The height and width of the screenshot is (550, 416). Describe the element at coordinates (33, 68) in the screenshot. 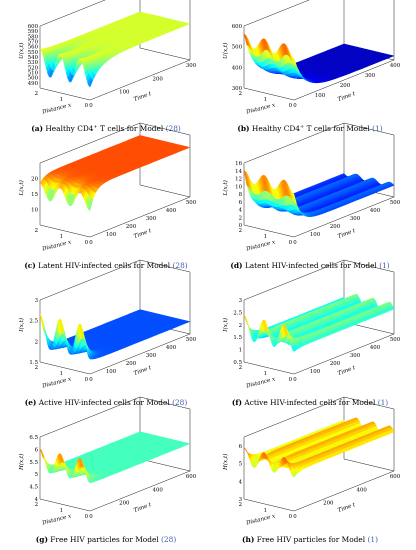

I see `z-tick-label: 520` at that location.